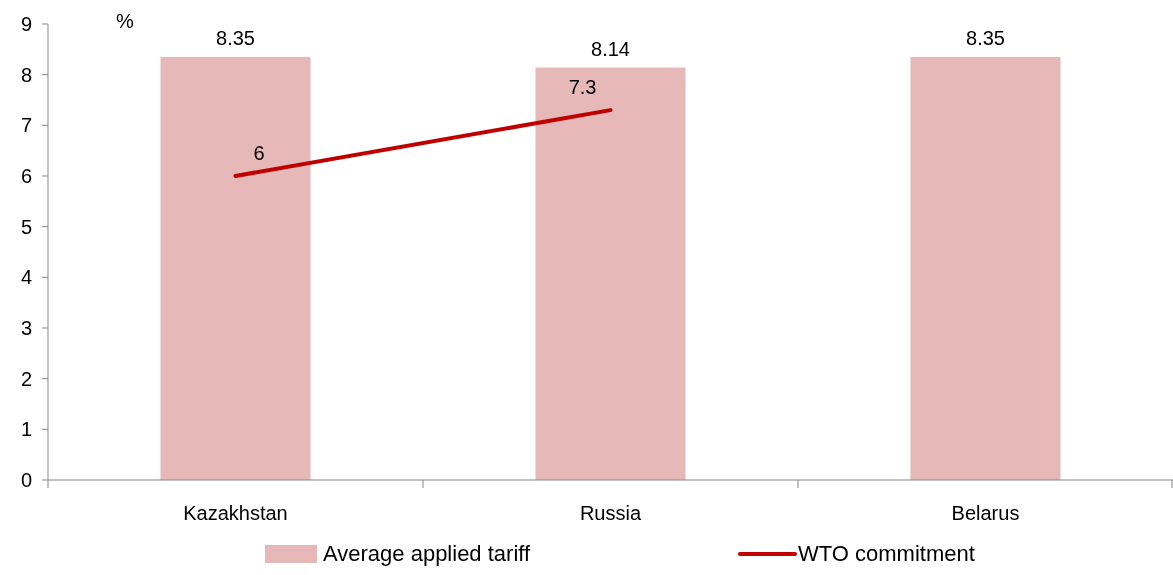  What do you see at coordinates (886, 553) in the screenshot?
I see `legend-label: WTO commitment` at bounding box center [886, 553].